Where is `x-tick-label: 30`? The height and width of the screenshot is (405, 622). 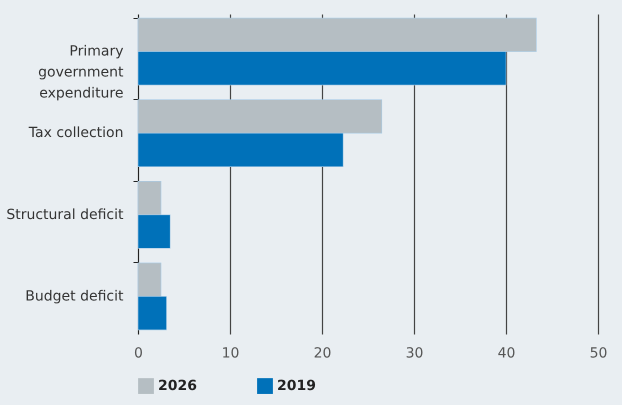
x-tick-label: 30 is located at coordinates (415, 354).